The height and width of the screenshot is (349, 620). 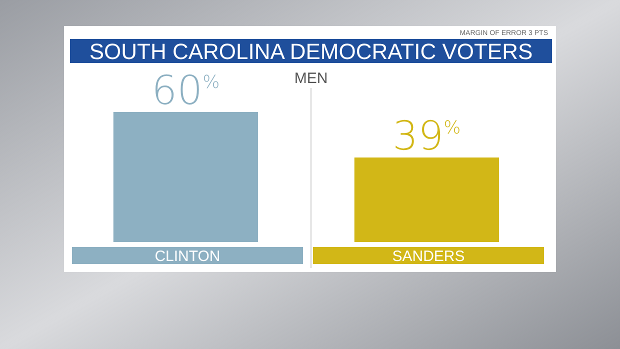 I want to click on chart-title: SOUTH CAROLINA DEMOCRATIC VOTERS, so click(x=311, y=51).